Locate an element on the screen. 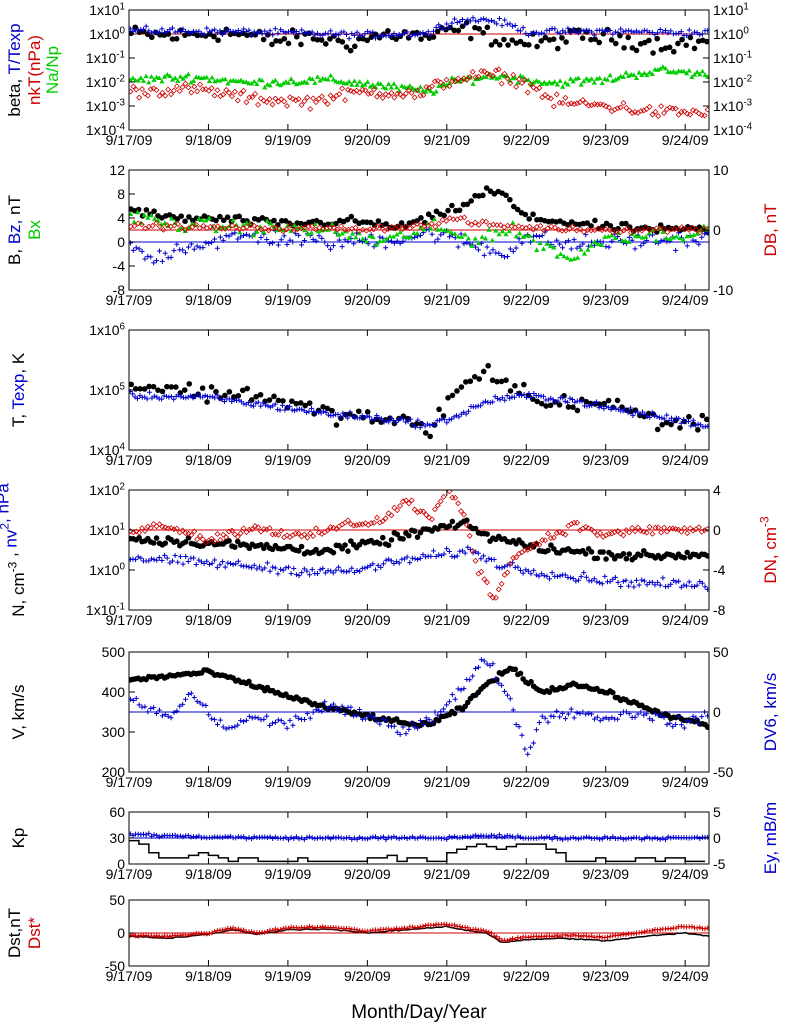  x-axis-label: Month/Day/Year is located at coordinates (419, 1012).